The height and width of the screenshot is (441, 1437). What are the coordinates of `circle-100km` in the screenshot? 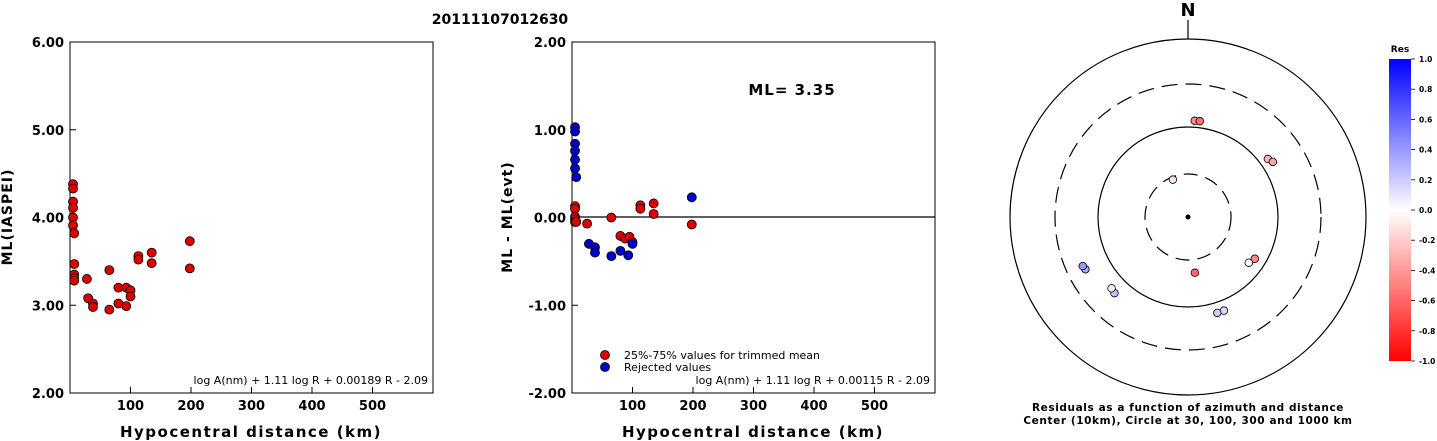 It's located at (1188, 217).